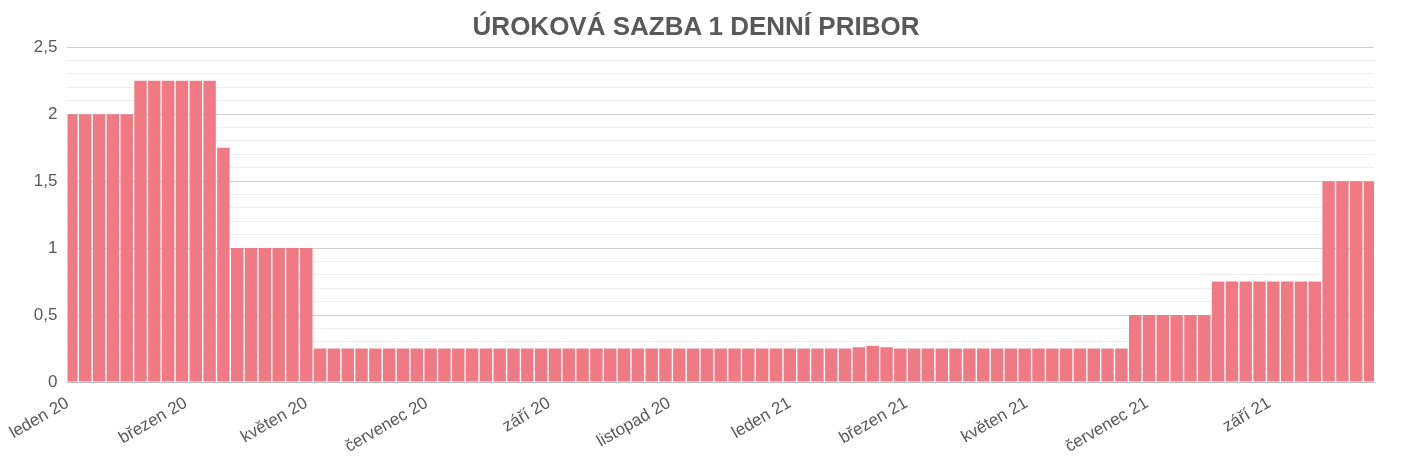  I want to click on y-tick-label: 2, so click(53, 113).